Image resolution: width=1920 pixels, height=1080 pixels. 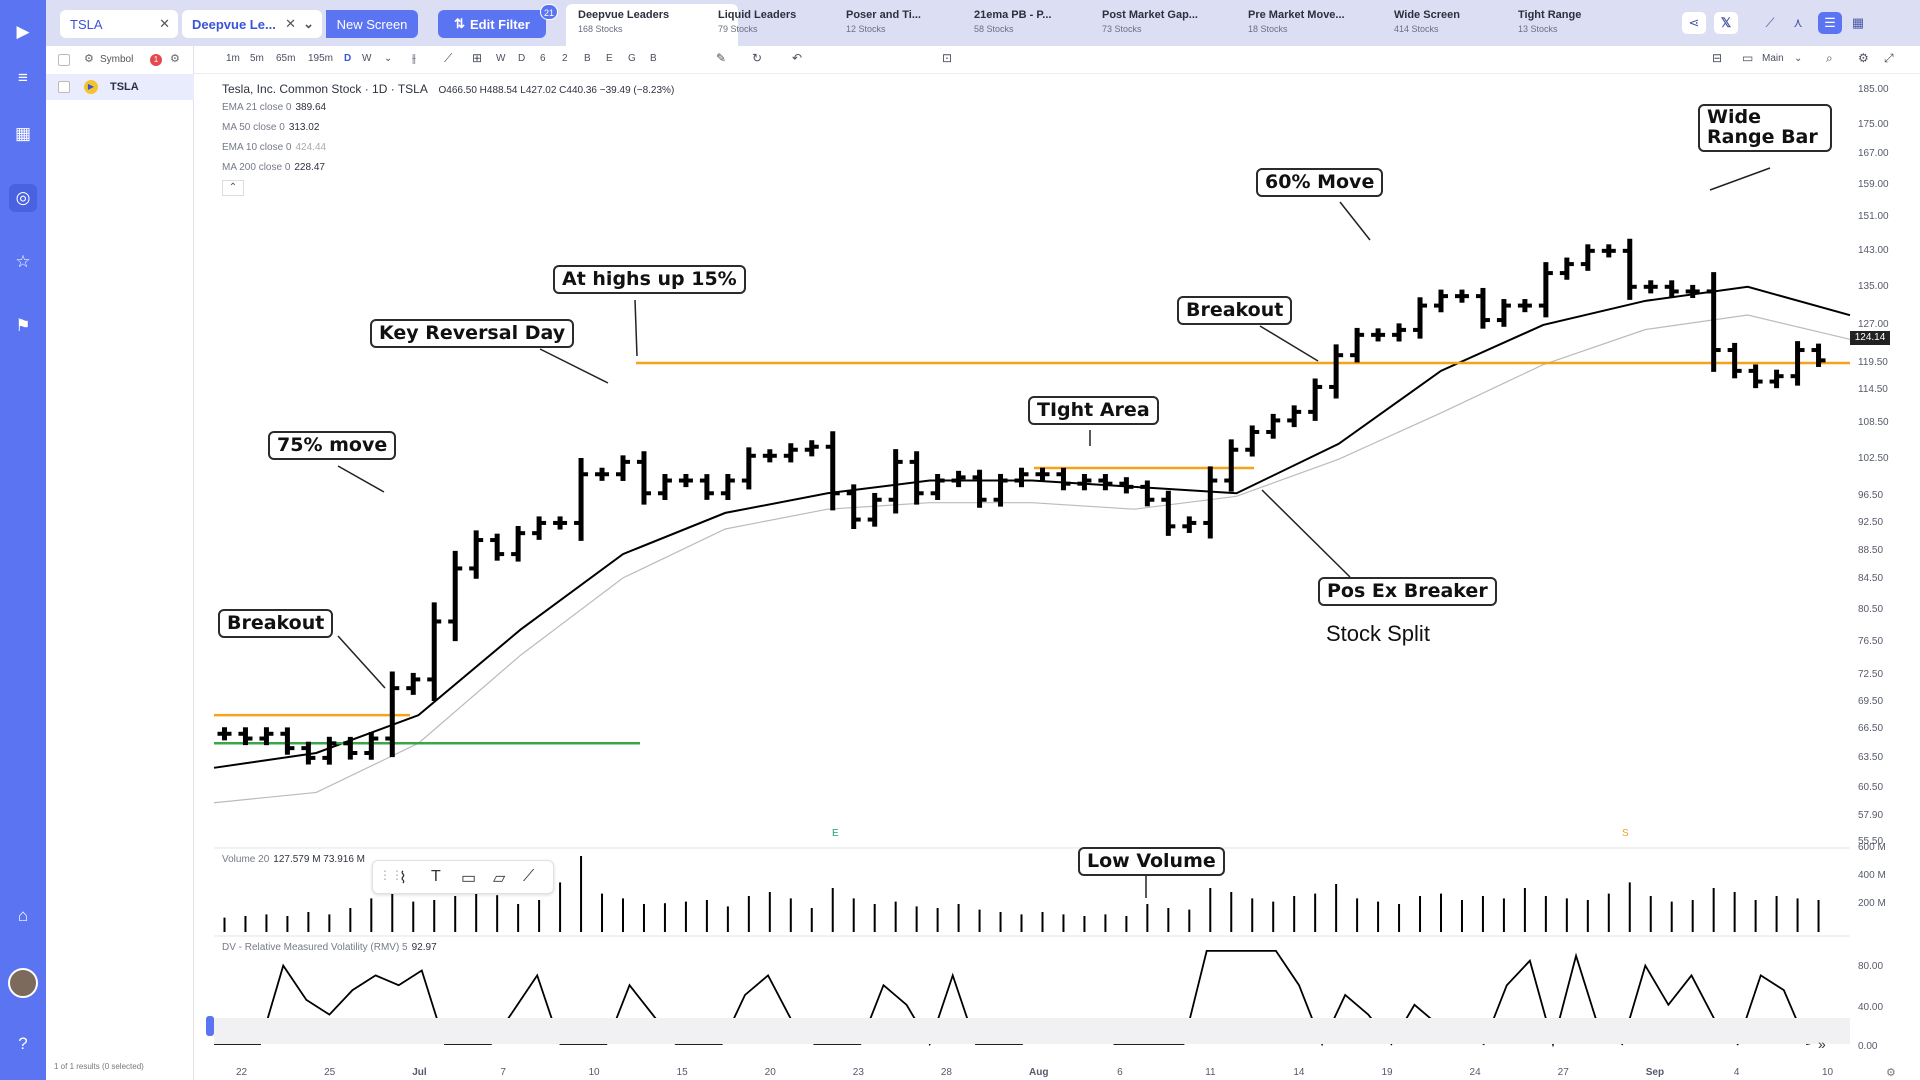 I want to click on templates-icon: ⊞, so click(x=477, y=58).